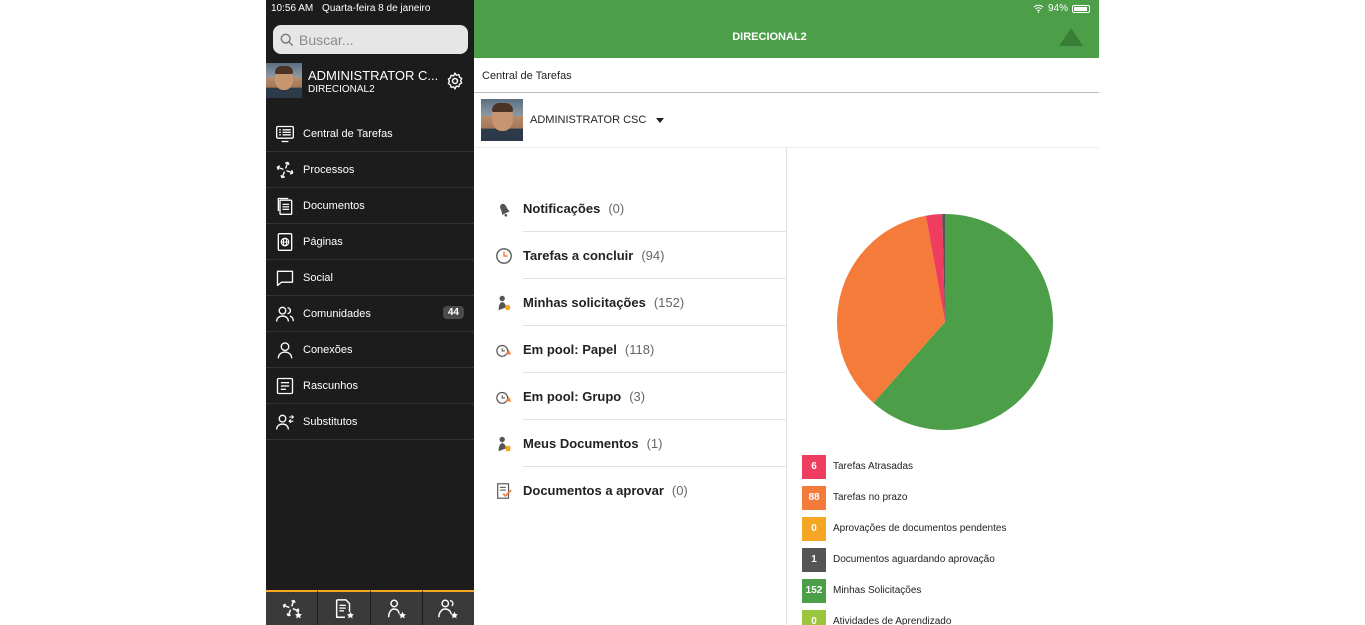  I want to click on task-item-em-pool-papel: Em pool: Papel (118), so click(630, 349).